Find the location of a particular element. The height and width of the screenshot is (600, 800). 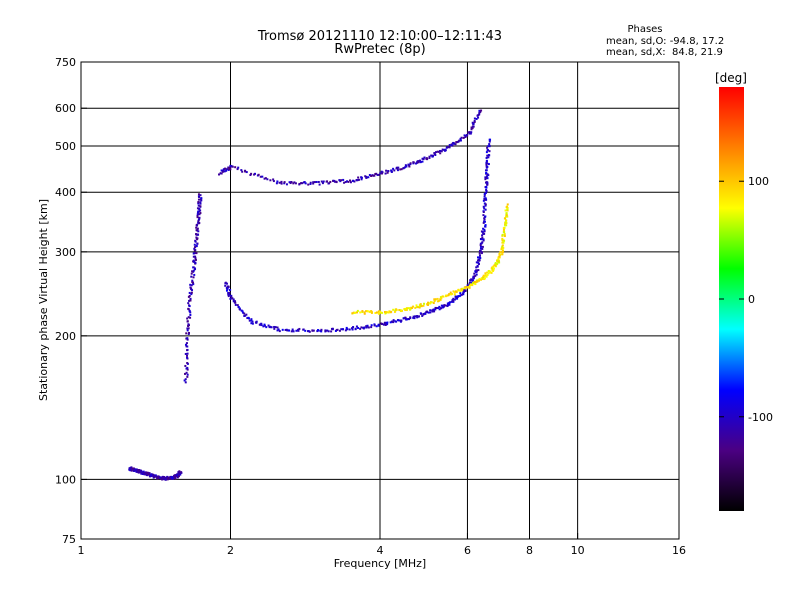

stats-line-o: mean, sd,O: -94.8, 17.2 is located at coordinates (665, 41).